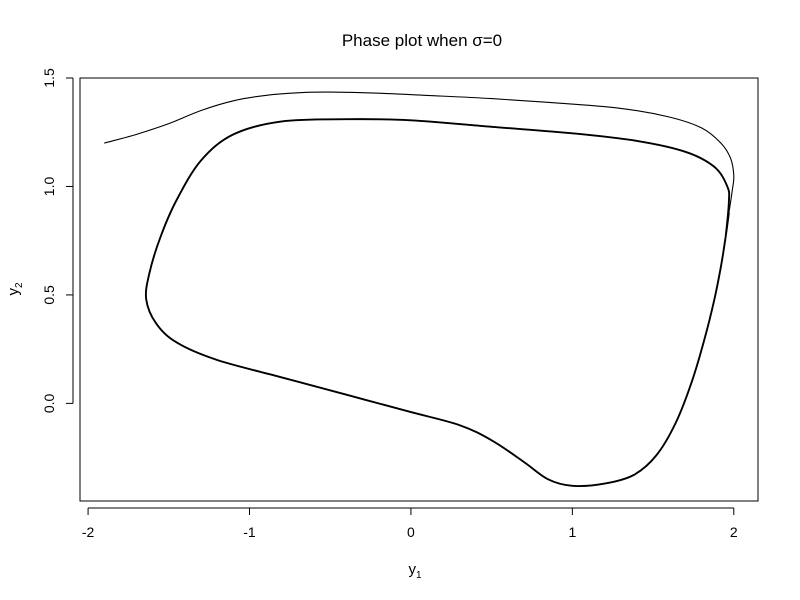  Describe the element at coordinates (412, 569) in the screenshot. I see `x-axis-title-main: y` at that location.